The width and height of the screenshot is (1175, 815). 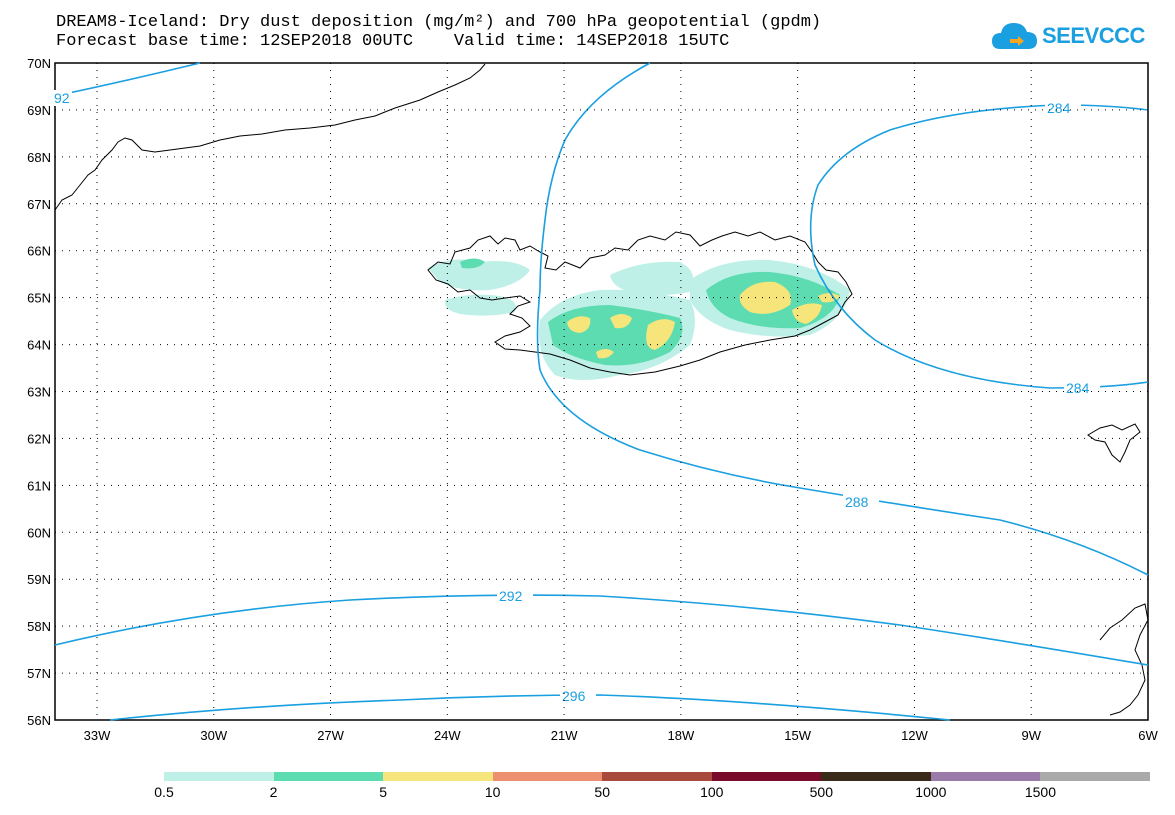 I want to click on iceland-coastline, so click(x=640, y=303).